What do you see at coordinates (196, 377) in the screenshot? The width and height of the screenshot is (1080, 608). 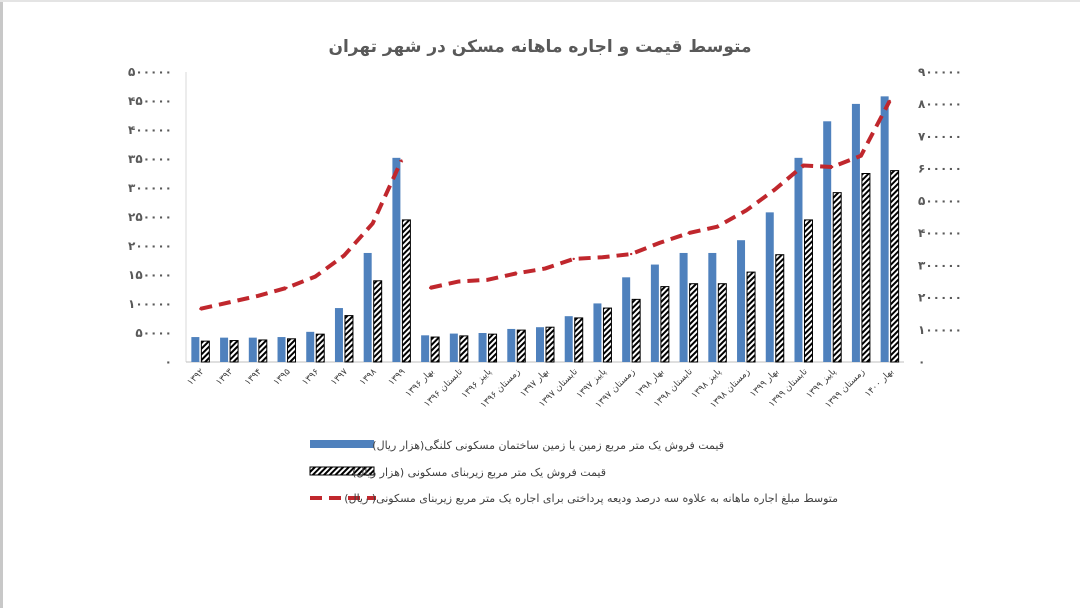 I see `category-label: ۱۳۹۲` at bounding box center [196, 377].